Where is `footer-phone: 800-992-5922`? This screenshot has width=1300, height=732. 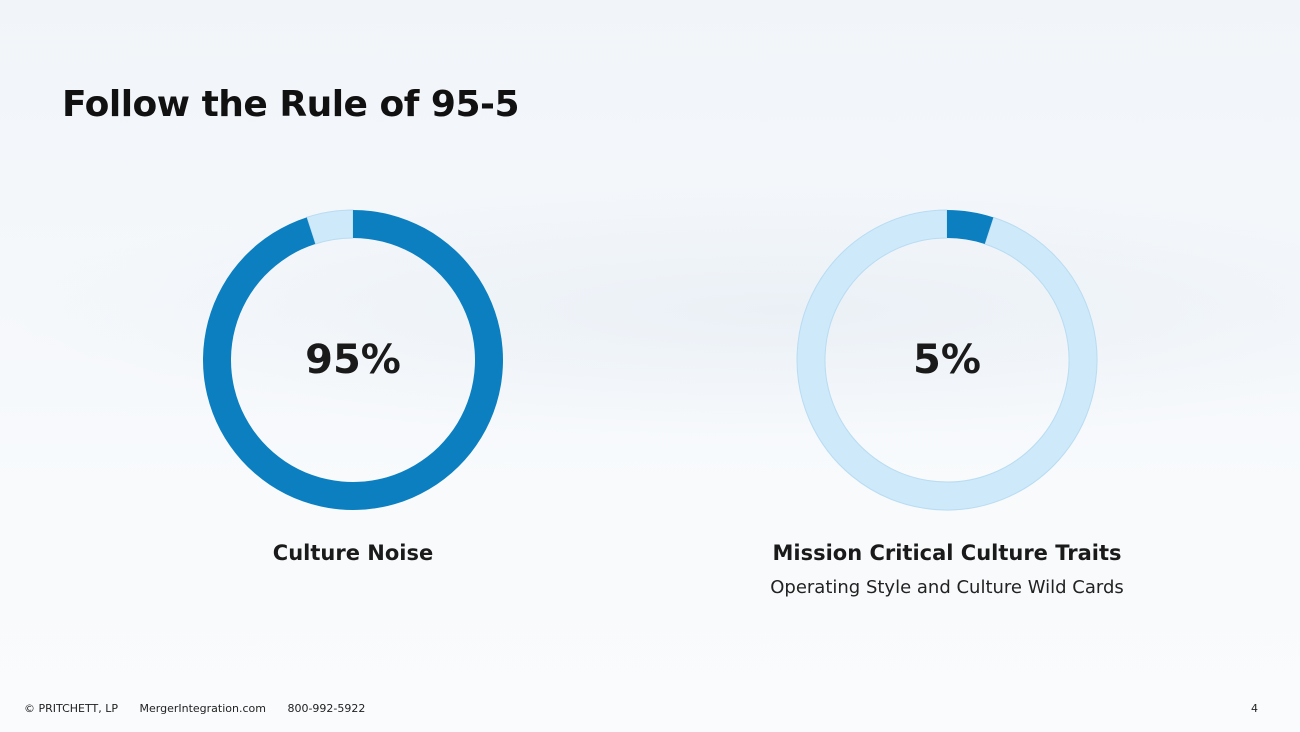
footer-phone: 800-992-5922 is located at coordinates (326, 708).